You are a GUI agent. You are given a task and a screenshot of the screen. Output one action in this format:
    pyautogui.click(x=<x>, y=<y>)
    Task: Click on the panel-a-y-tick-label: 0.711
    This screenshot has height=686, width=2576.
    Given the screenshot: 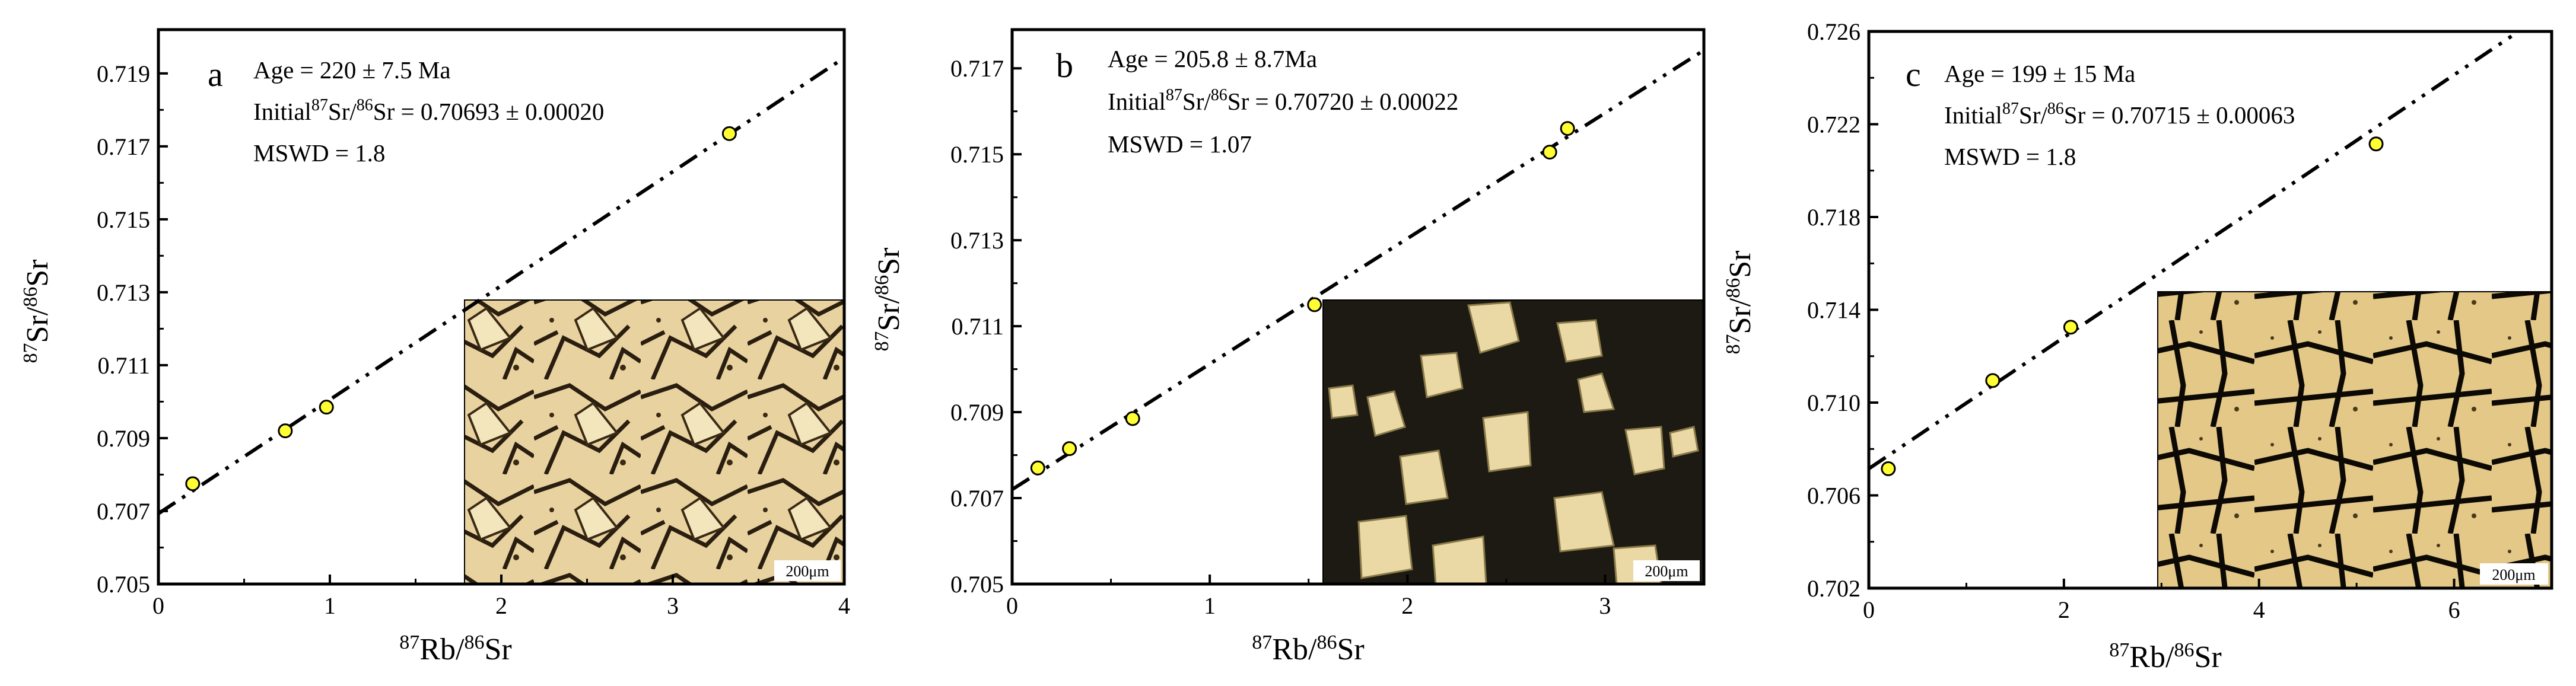 What is the action you would take?
    pyautogui.click(x=123, y=366)
    